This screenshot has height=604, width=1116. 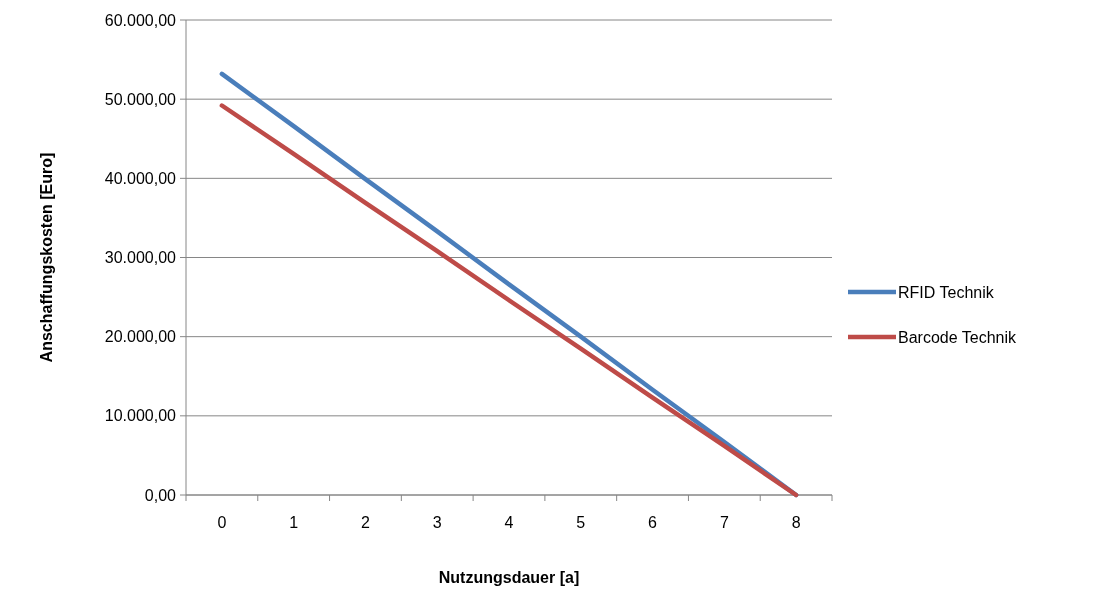 I want to click on y-tick-label: 30.000,00, so click(x=140, y=258).